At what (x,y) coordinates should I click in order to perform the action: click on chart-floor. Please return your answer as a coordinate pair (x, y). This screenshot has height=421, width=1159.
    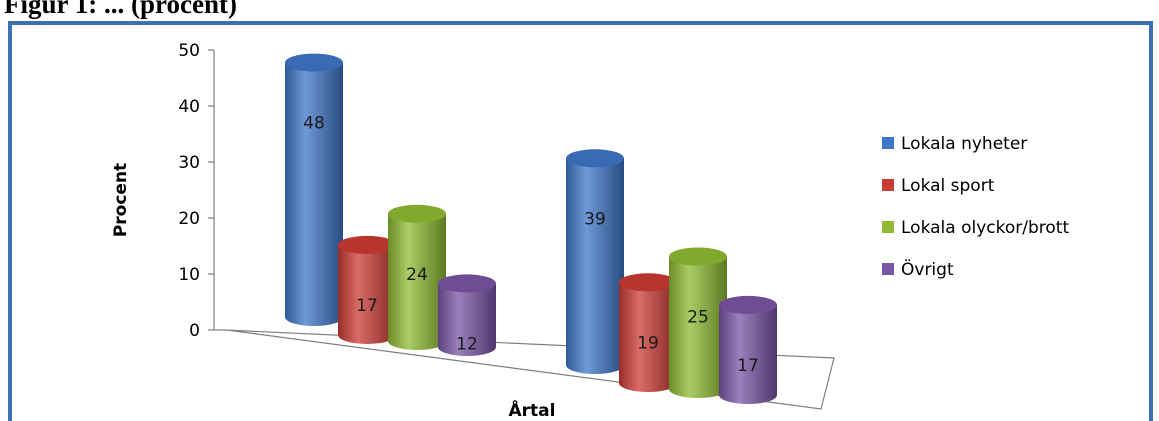
    Looking at the image, I should click on (524, 369).